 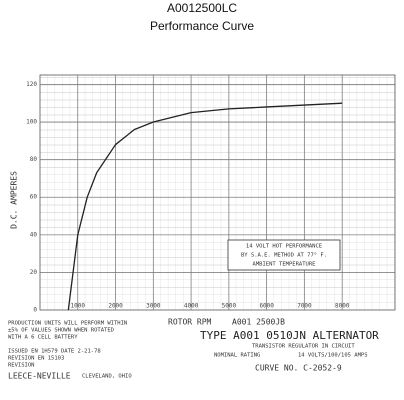 What do you see at coordinates (36, 359) in the screenshot?
I see `revision: REVISION EN 15103` at bounding box center [36, 359].